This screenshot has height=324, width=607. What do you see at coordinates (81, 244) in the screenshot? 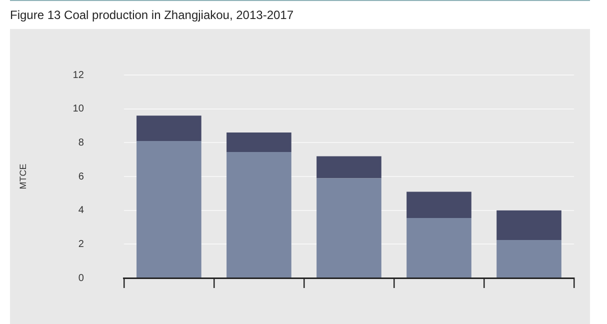
I see `y-tick-label: 2` at bounding box center [81, 244].